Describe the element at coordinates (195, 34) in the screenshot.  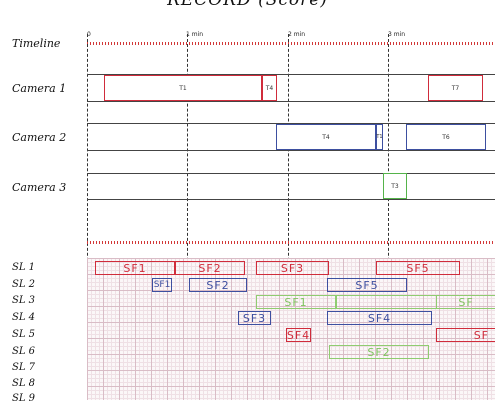
I see `tick-label-1min: 1 min` at that location.